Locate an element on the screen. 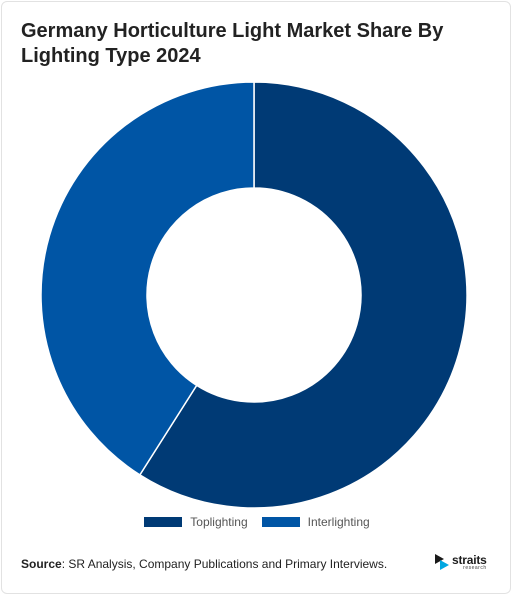 The image size is (514, 597). legend-item-interlighting: Interlighting is located at coordinates (315, 522).